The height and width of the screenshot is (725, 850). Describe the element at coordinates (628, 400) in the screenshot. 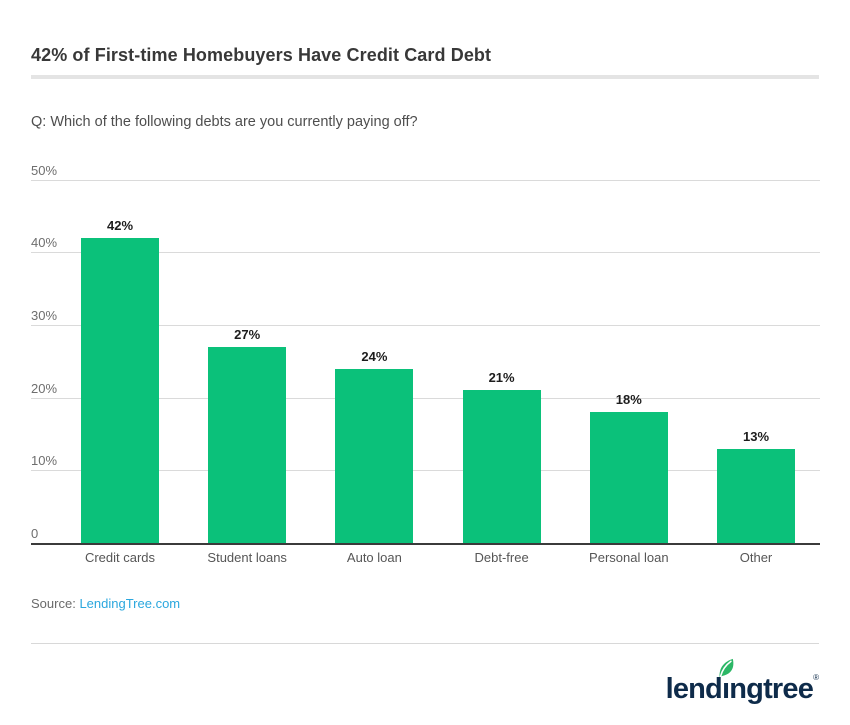

I see `bar-value-label: 18%` at that location.